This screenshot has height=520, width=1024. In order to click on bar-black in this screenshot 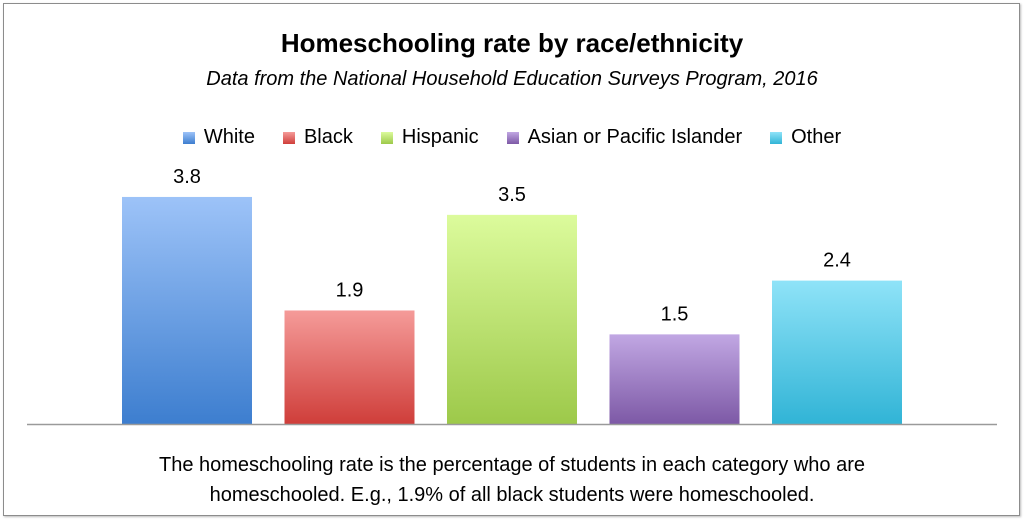, I will do `click(349, 367)`.